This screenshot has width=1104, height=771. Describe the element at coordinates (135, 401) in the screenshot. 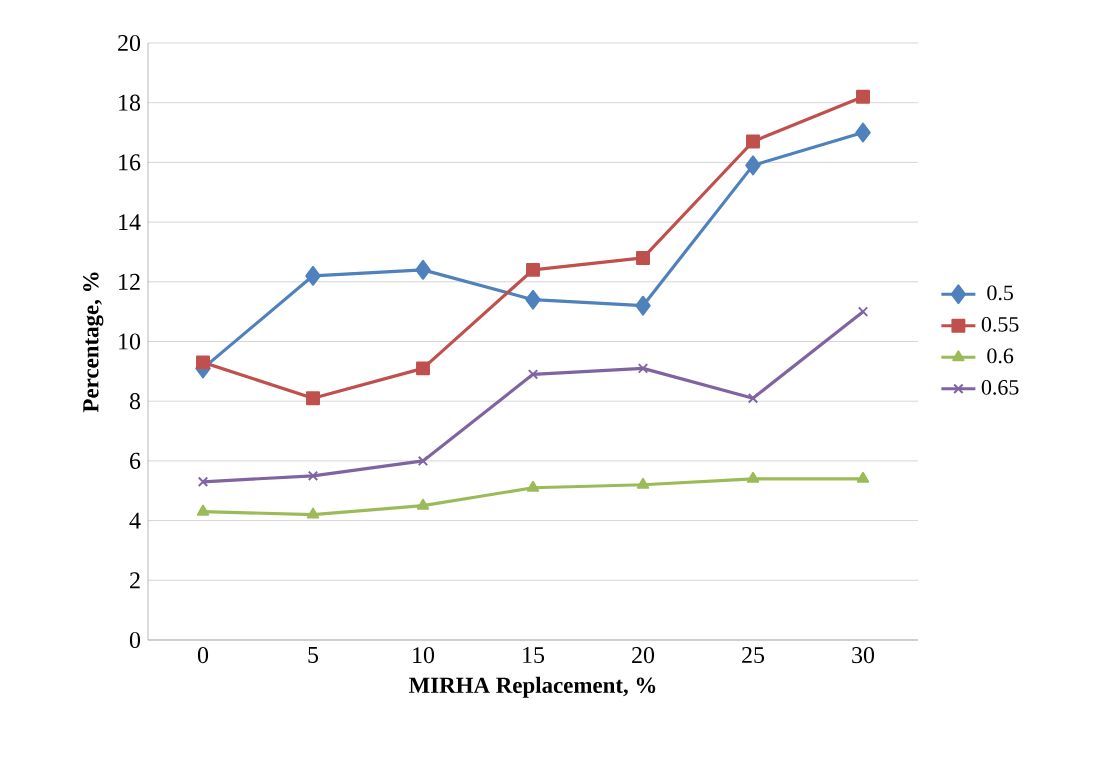

I see `y-tick-label: 8` at that location.